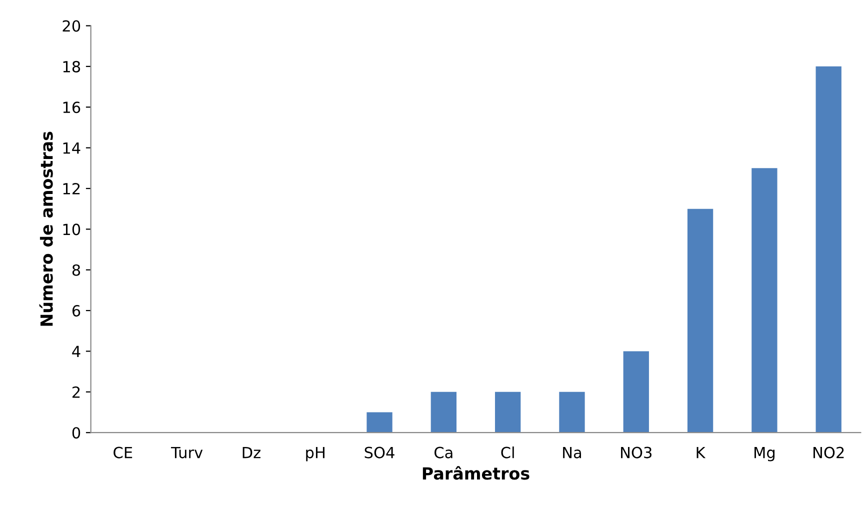  What do you see at coordinates (507, 452) in the screenshot?
I see `x-tick-label: Cl` at bounding box center [507, 452].